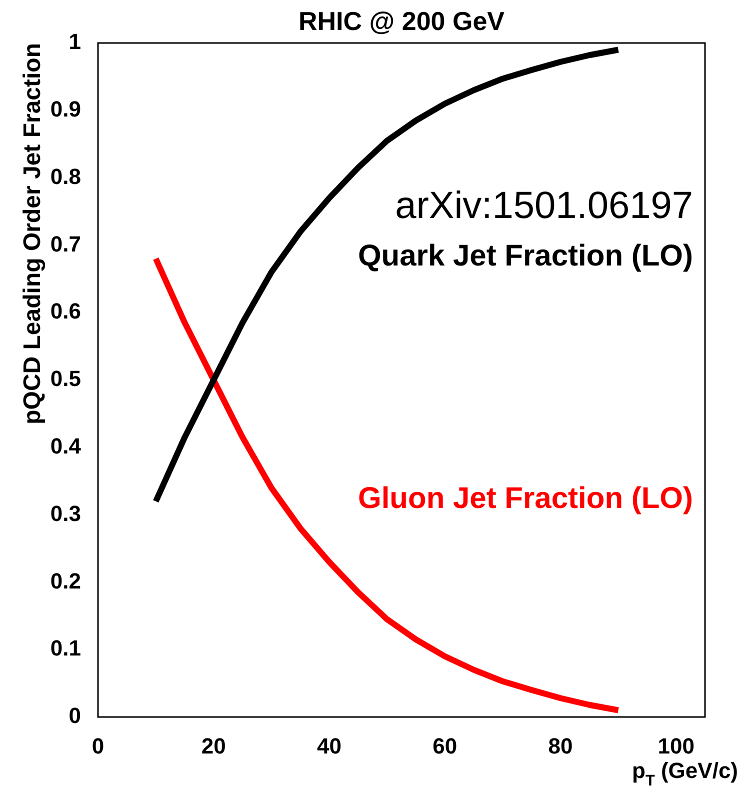 This screenshot has width=748, height=791. What do you see at coordinates (32, 233) in the screenshot?
I see `y-axis-title: pQCD Leading Order Jet Fraction` at bounding box center [32, 233].